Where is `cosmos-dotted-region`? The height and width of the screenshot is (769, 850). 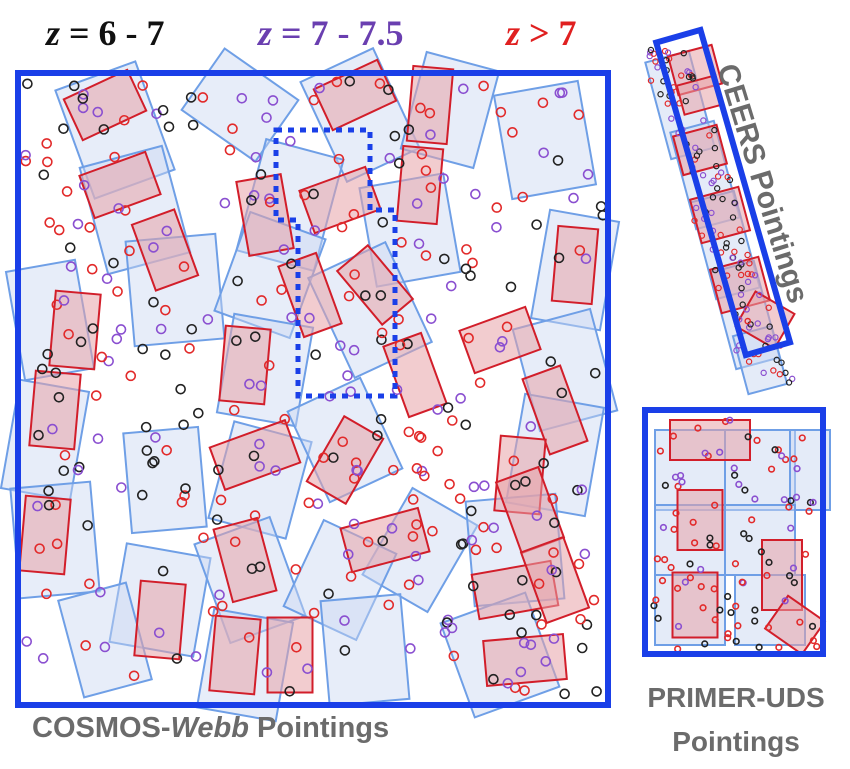
cosmos-dotted-region is located at coordinates (335, 263).